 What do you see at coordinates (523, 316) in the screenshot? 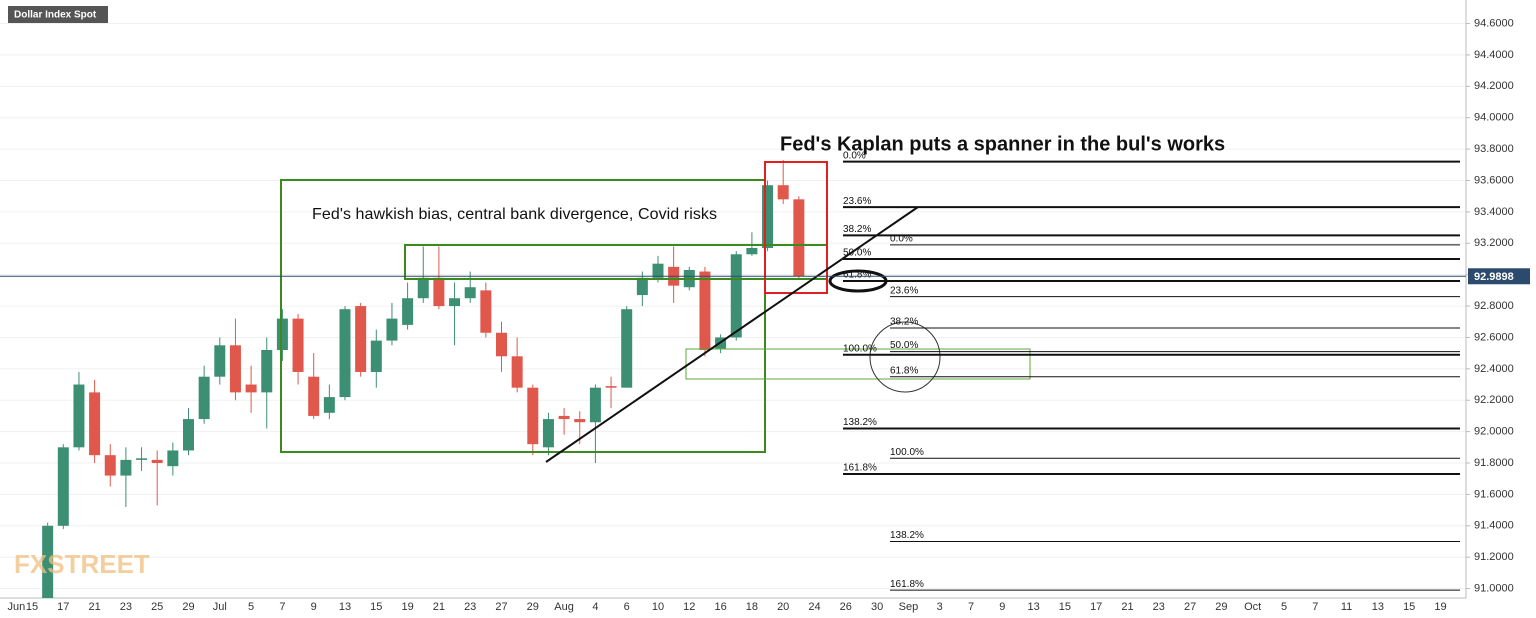
I see `range-box` at bounding box center [523, 316].